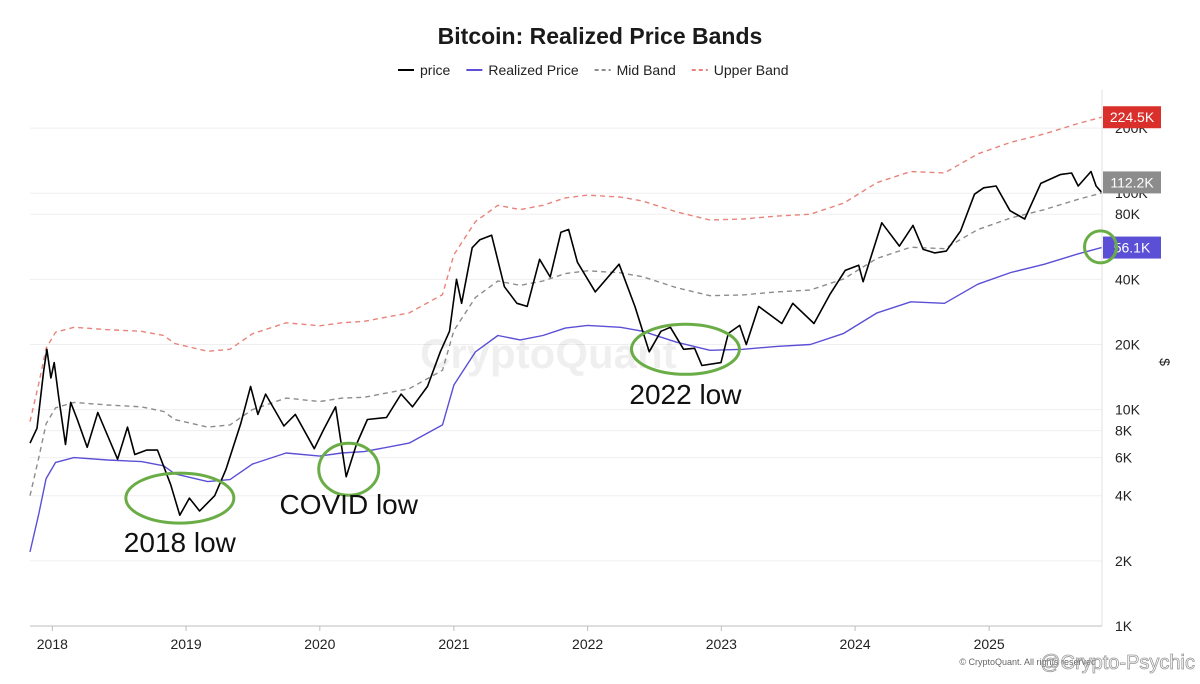 Image resolution: width=1200 pixels, height=684 pixels. What do you see at coordinates (533, 70) in the screenshot?
I see `legend-label-realized-price: Realized Price` at bounding box center [533, 70].